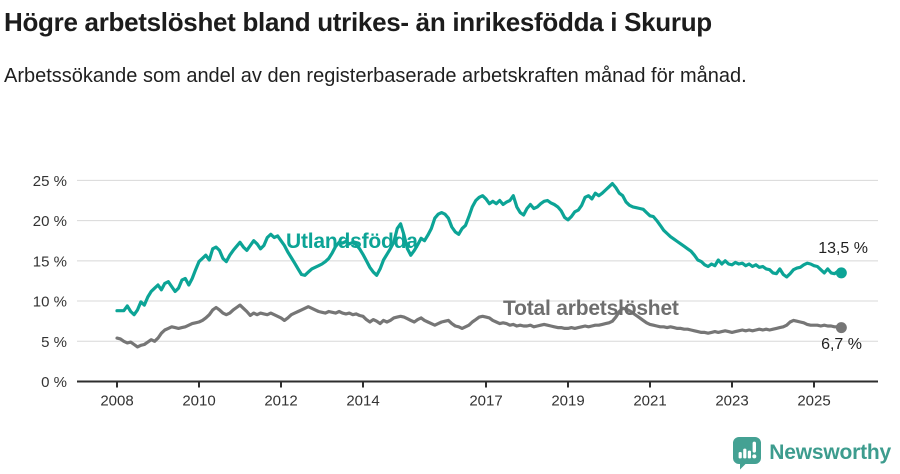 The width and height of the screenshot is (900, 474). What do you see at coordinates (813, 401) in the screenshot?
I see `x-tick-label: 2025` at bounding box center [813, 401].